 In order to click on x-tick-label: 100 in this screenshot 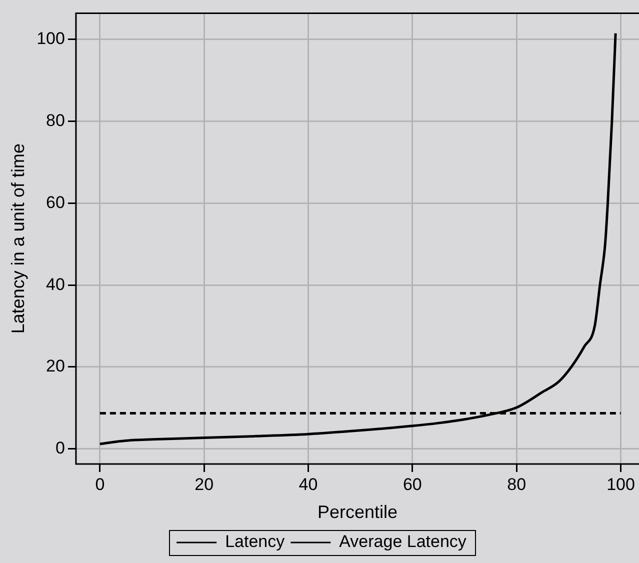, I will do `click(620, 484)`.